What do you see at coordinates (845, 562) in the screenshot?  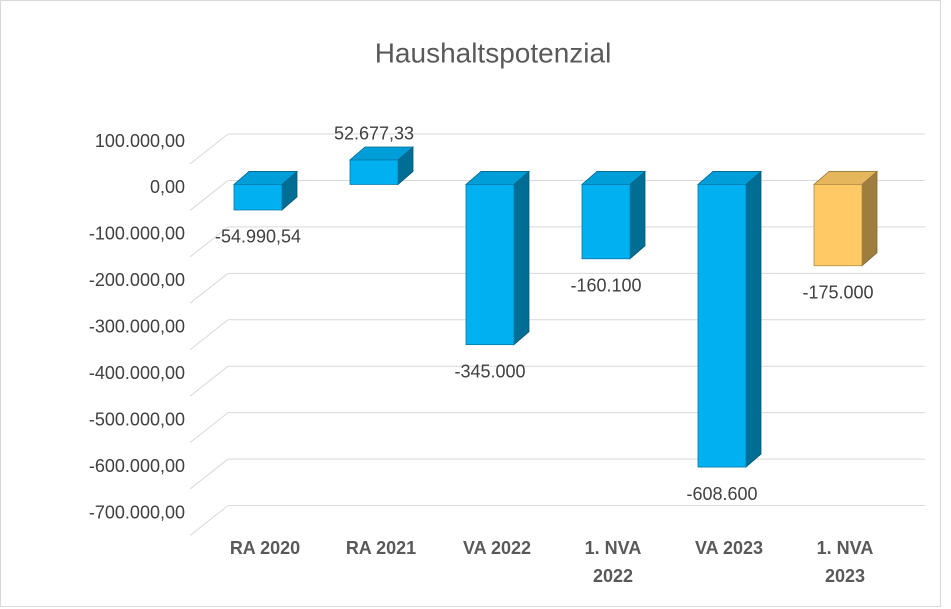 I see `x-tick-label: 1. NVA 2023` at bounding box center [845, 562].